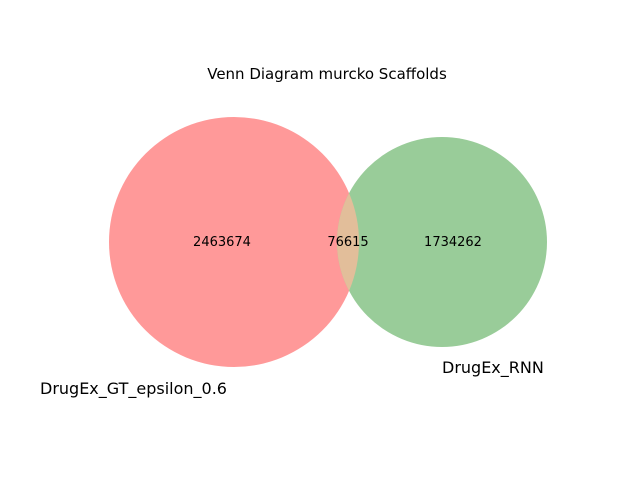  Describe the element at coordinates (493, 368) in the screenshot. I see `set-b-label: DrugEx_RNN` at that location.